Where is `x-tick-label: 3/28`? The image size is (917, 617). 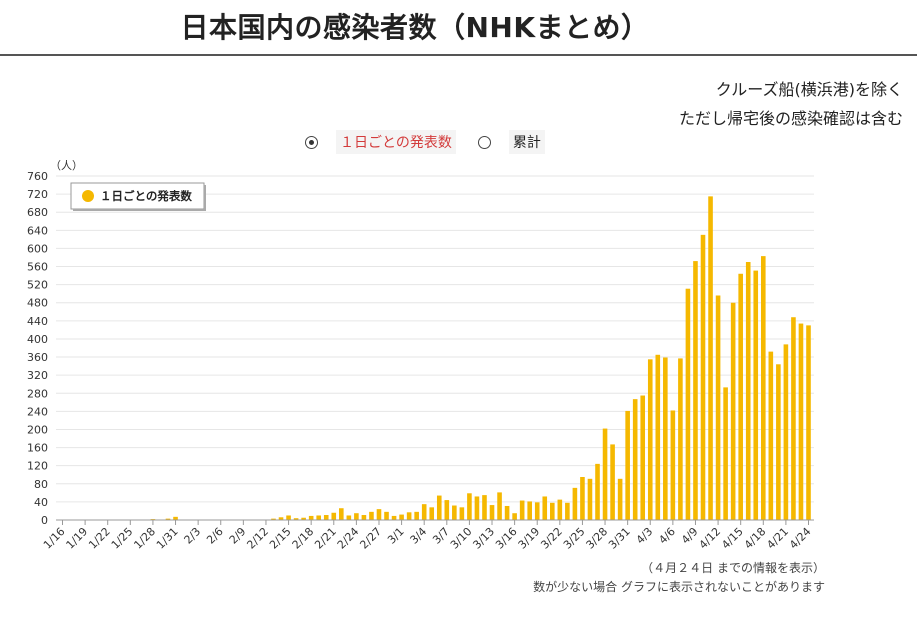
x-tick-label: 3/28 is located at coordinates (597, 538).